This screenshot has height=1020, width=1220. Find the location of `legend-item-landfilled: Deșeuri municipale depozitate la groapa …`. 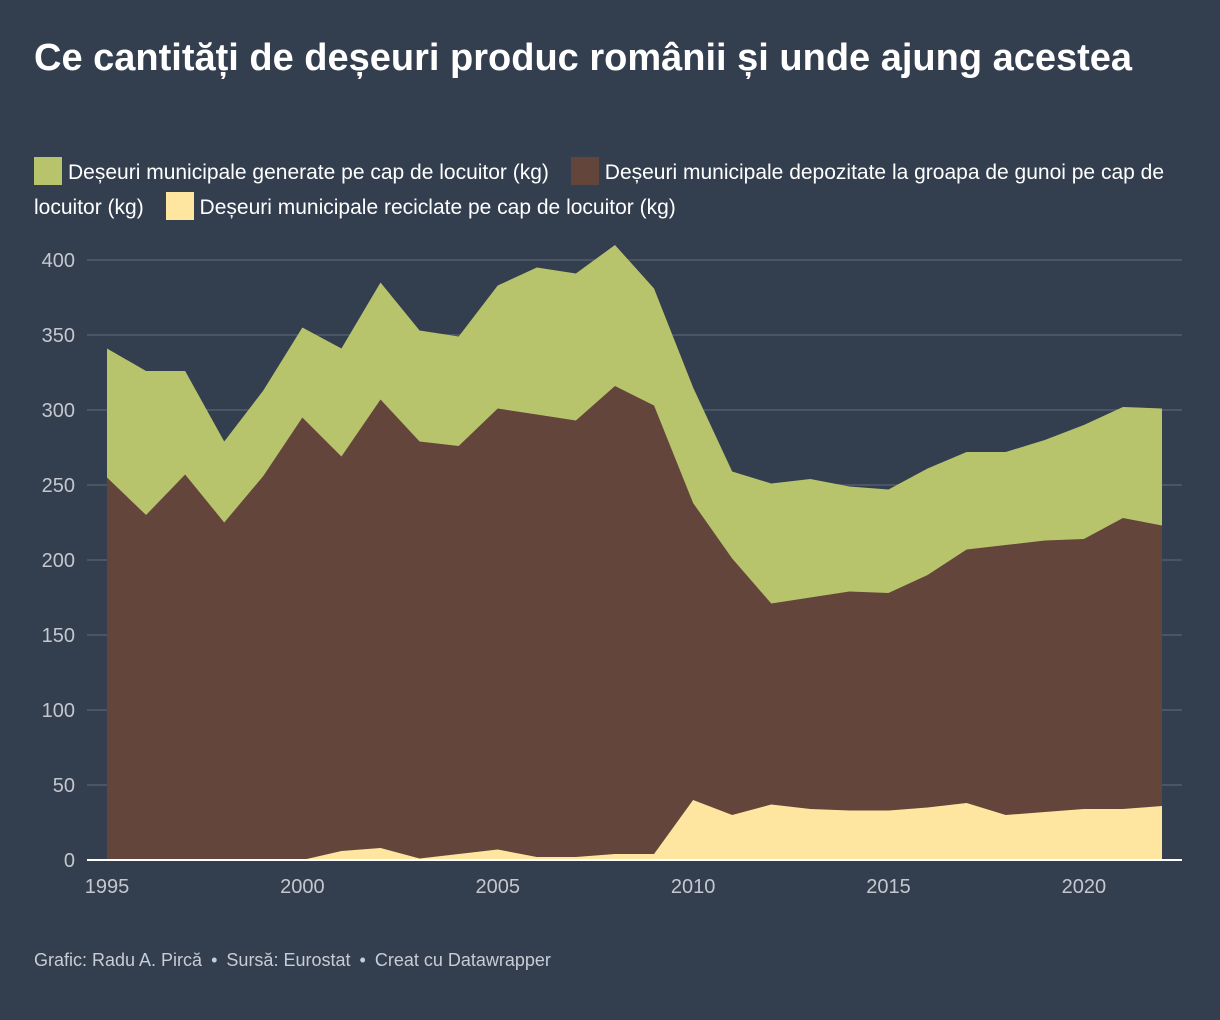

legend-item-landfilled: Deșeuri municipale depozitate la groapa … is located at coordinates (599, 188).